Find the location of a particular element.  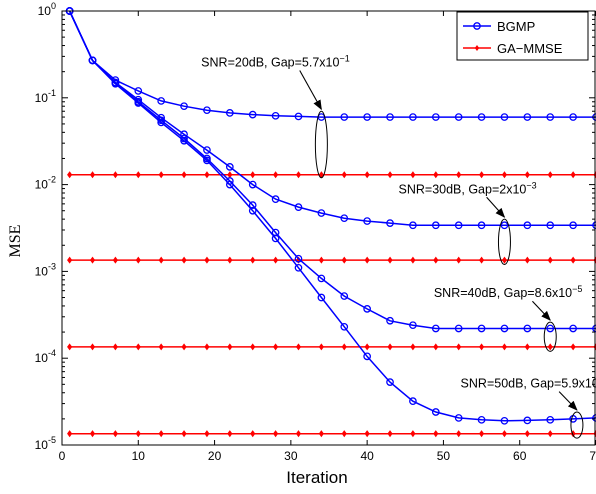

legend-box is located at coordinates (522, 36).